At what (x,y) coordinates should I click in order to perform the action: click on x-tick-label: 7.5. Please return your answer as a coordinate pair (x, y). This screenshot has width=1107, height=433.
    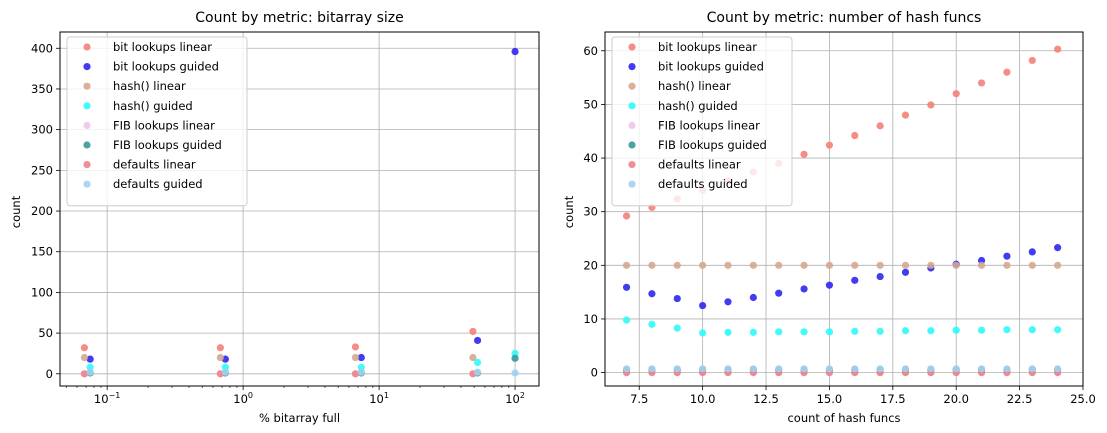
    Looking at the image, I should click on (639, 399).